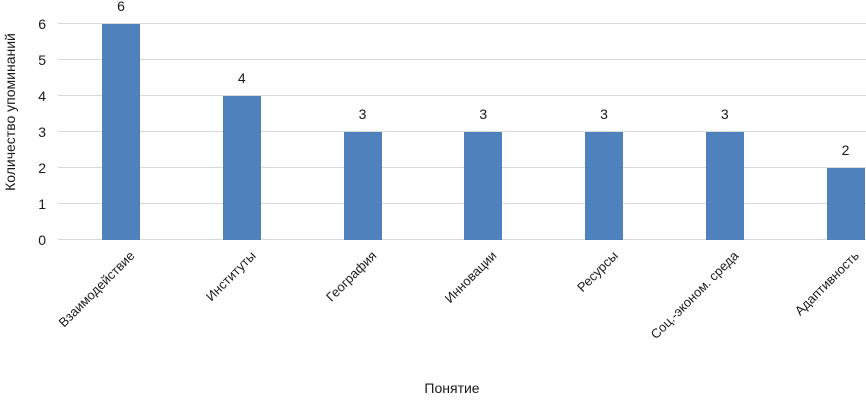  What do you see at coordinates (42, 96) in the screenshot?
I see `y-tick-label: 4` at bounding box center [42, 96].